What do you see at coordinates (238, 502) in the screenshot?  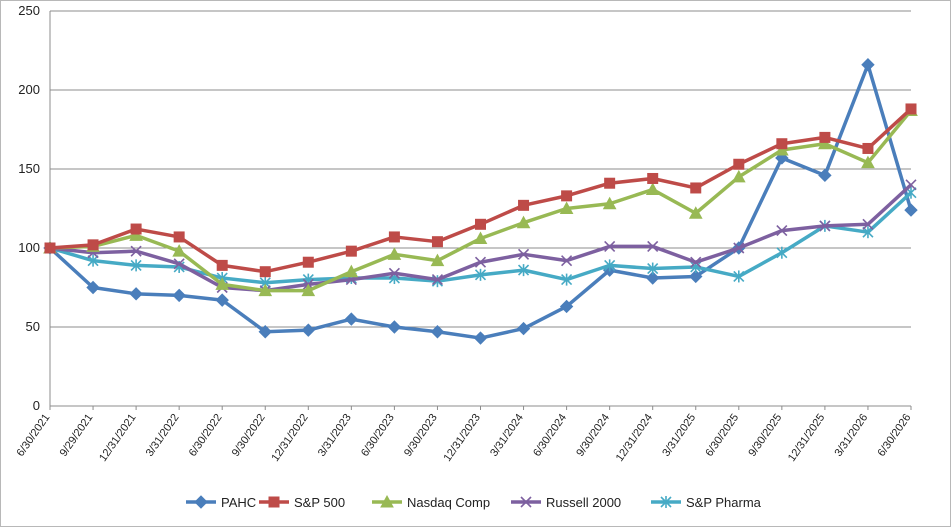 I see `legend-label: PAHC` at bounding box center [238, 502].